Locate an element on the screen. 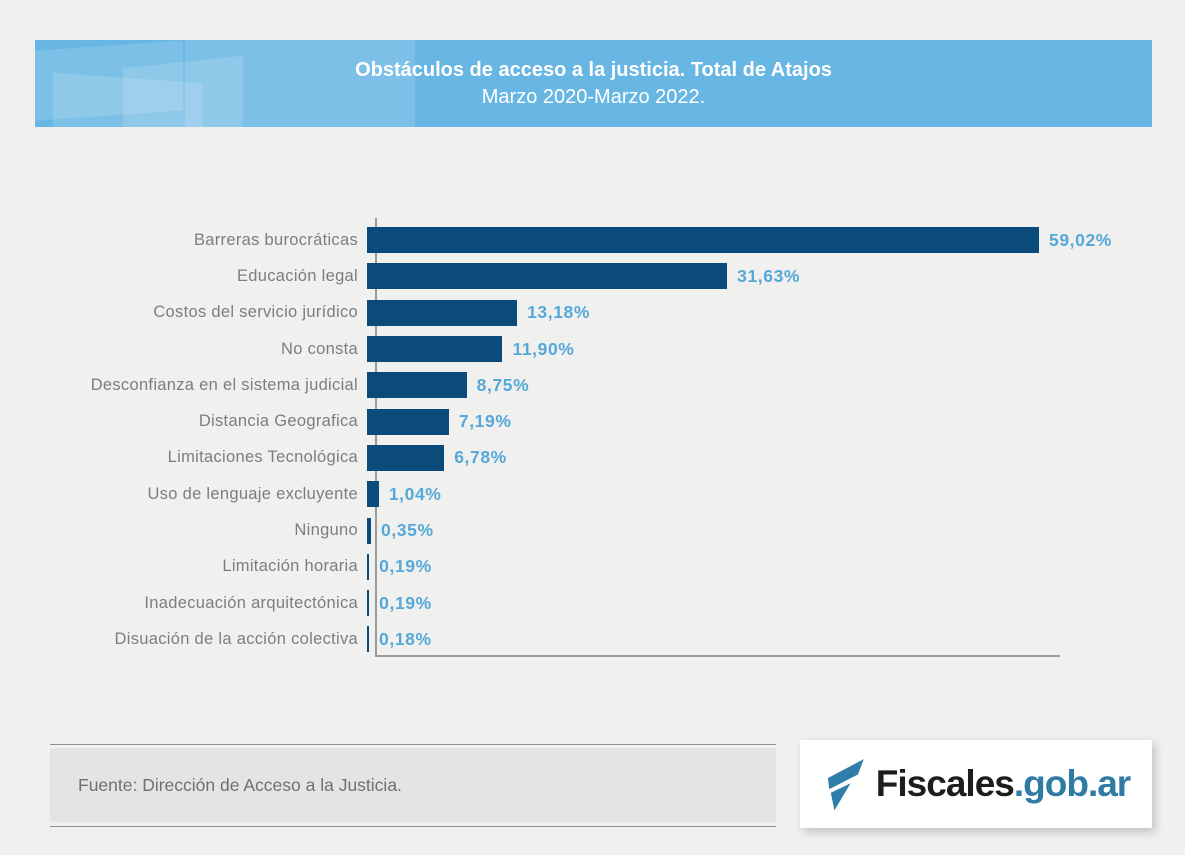  value-label: 13,18% is located at coordinates (559, 312).